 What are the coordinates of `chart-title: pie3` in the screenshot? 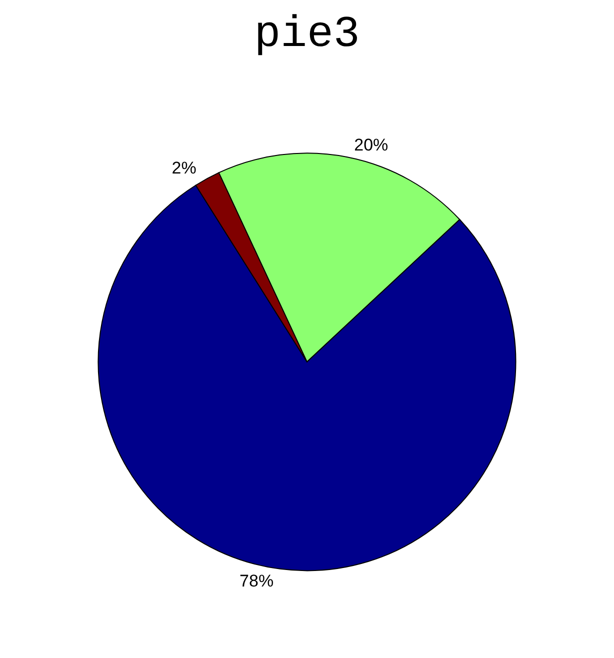 It's located at (307, 35).